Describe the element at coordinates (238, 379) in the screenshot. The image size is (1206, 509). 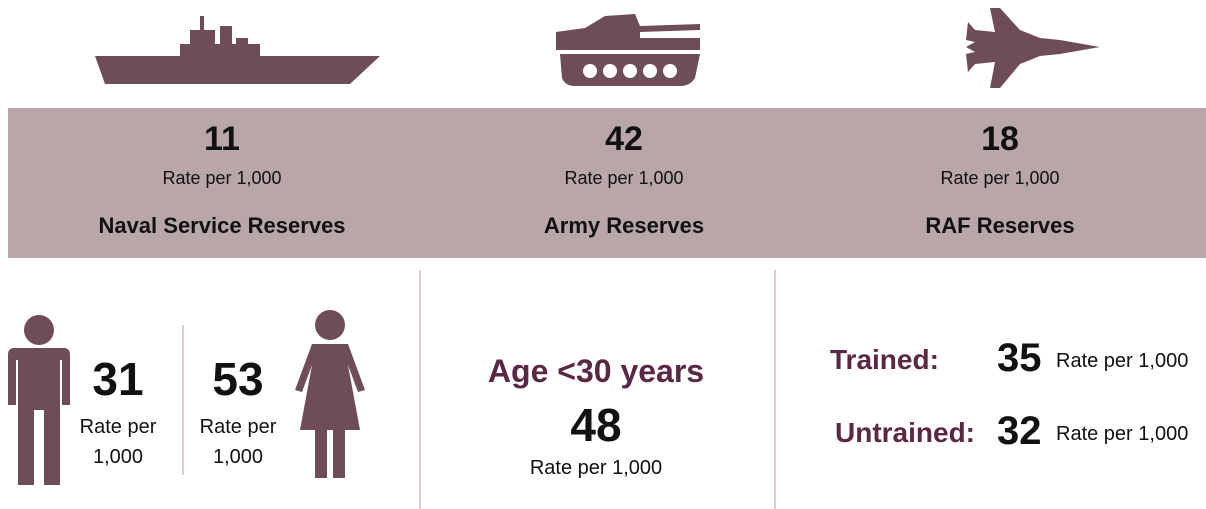
I see `gender-value: 53` at that location.